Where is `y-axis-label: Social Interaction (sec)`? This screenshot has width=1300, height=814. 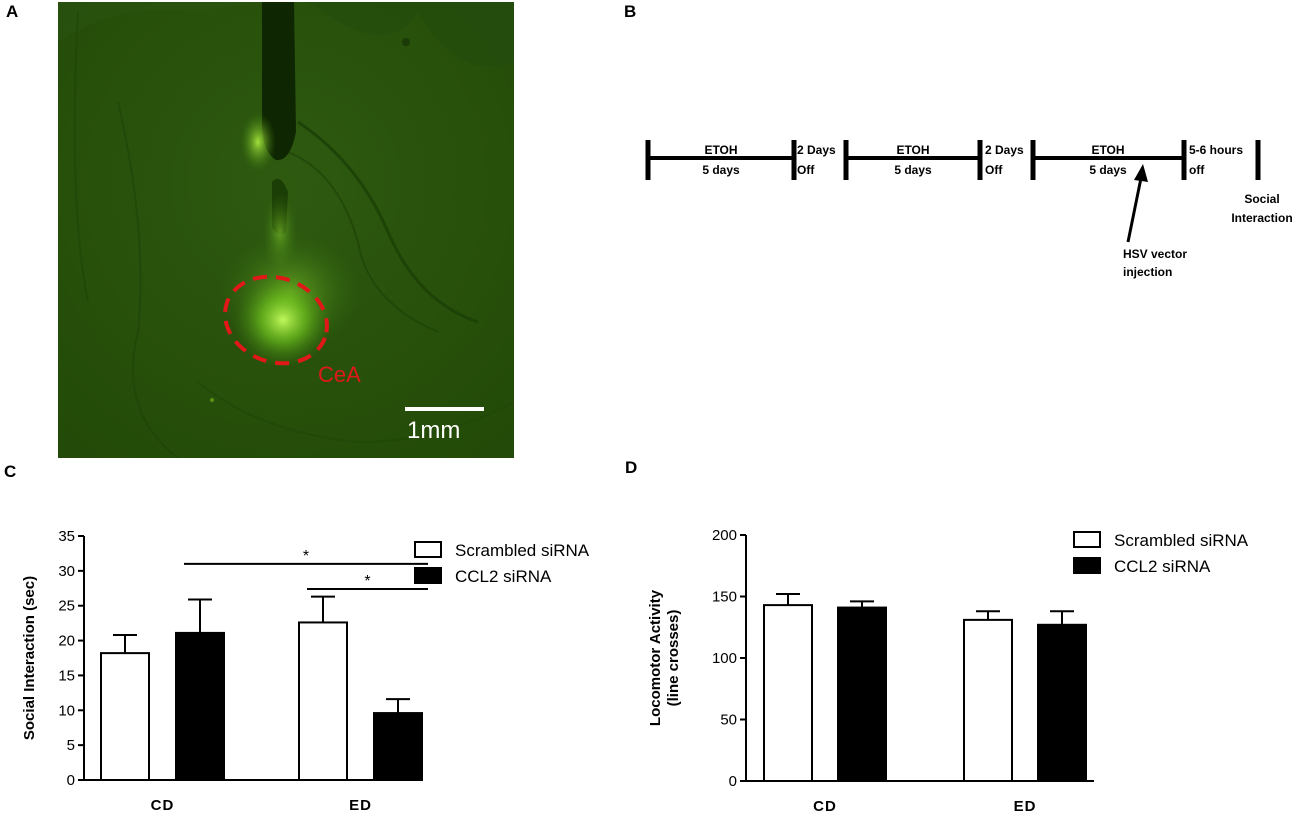
y-axis-label: Social Interaction (sec) is located at coordinates (29, 658).